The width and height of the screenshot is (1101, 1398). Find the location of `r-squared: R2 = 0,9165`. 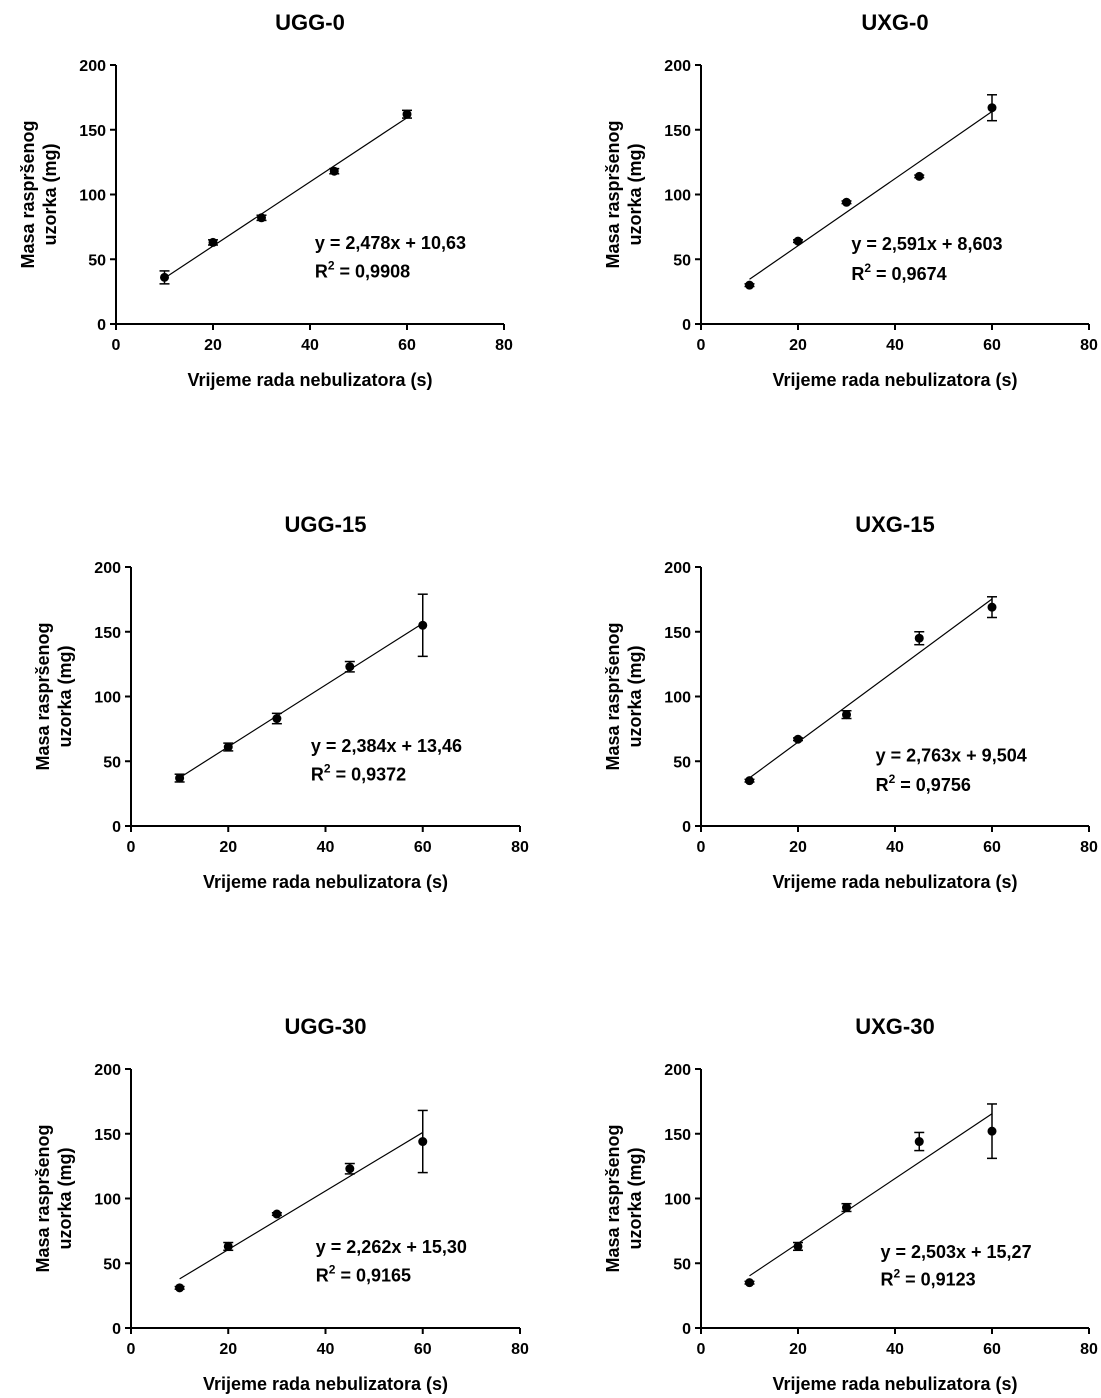

r-squared: R2 = 0,9165 is located at coordinates (363, 1273).